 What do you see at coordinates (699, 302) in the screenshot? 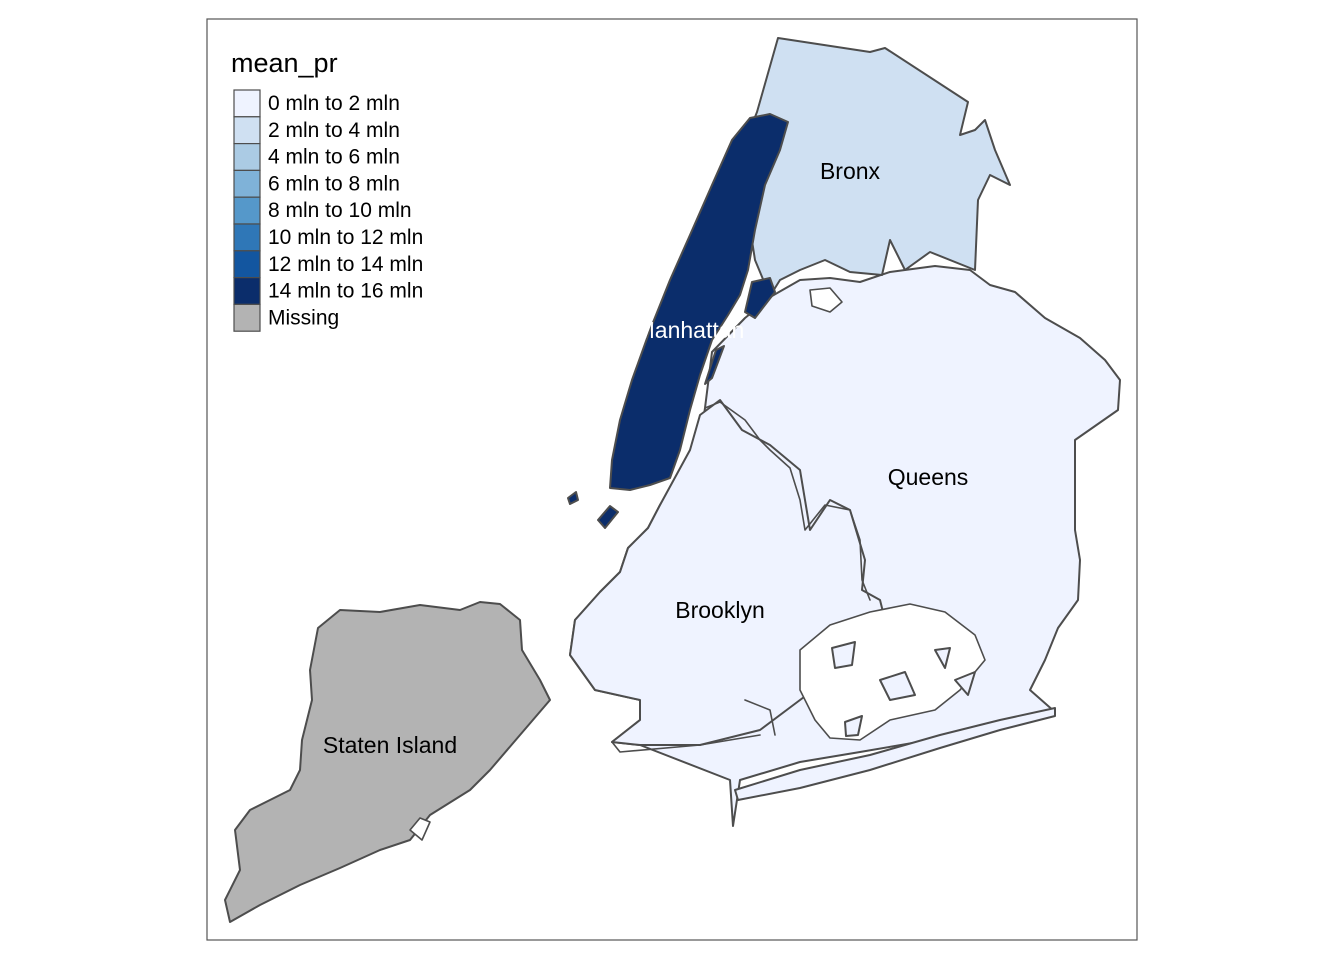
I see `borough-manhattan` at bounding box center [699, 302].